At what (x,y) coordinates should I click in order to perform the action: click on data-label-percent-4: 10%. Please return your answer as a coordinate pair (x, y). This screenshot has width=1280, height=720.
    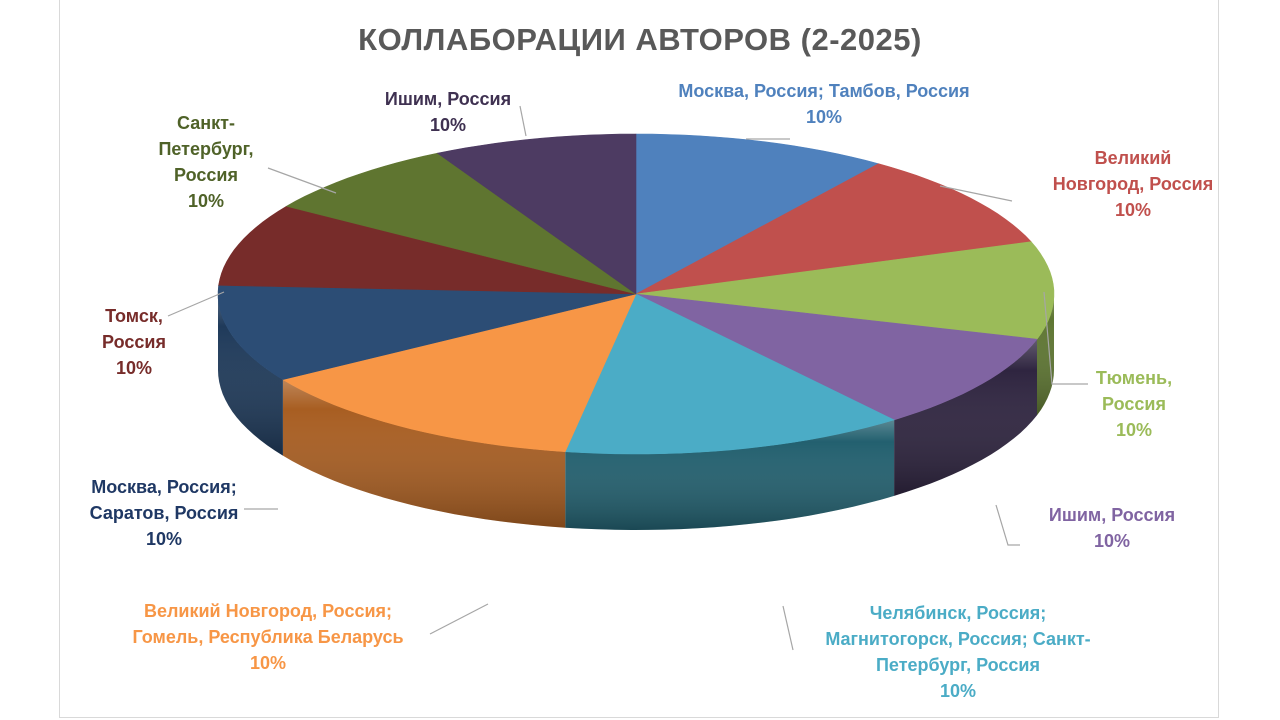
    Looking at the image, I should click on (958, 691).